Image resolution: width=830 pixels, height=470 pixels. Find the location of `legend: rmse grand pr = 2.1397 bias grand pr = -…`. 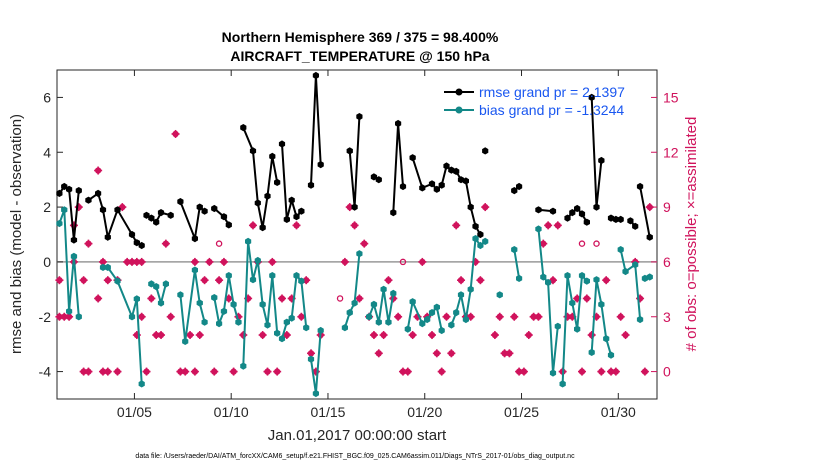

legend: rmse grand pr = 2.1397 bias grand pr = -… is located at coordinates (534, 101).